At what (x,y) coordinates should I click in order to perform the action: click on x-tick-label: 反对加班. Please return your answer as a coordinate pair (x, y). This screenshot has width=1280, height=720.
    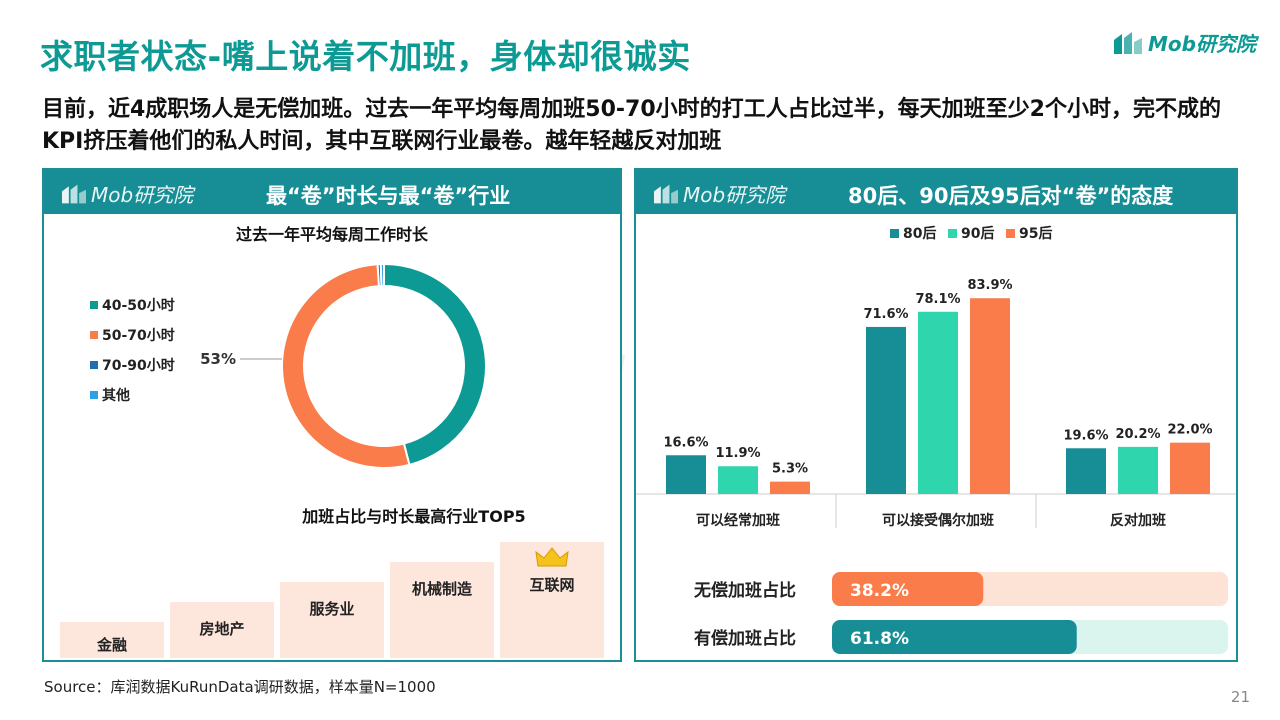
    Looking at the image, I should click on (1138, 520).